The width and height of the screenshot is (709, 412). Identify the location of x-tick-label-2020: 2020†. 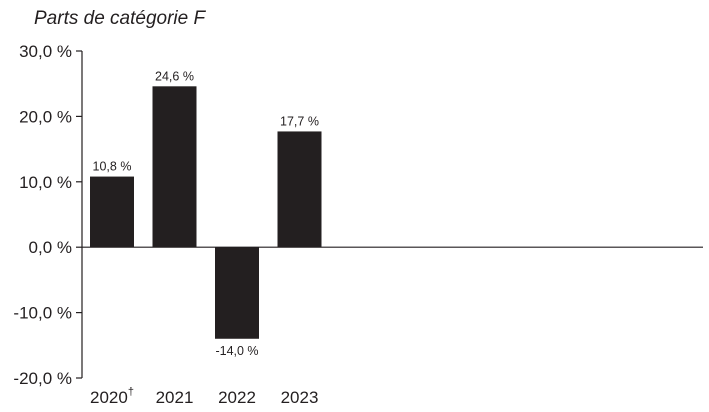
(112, 396).